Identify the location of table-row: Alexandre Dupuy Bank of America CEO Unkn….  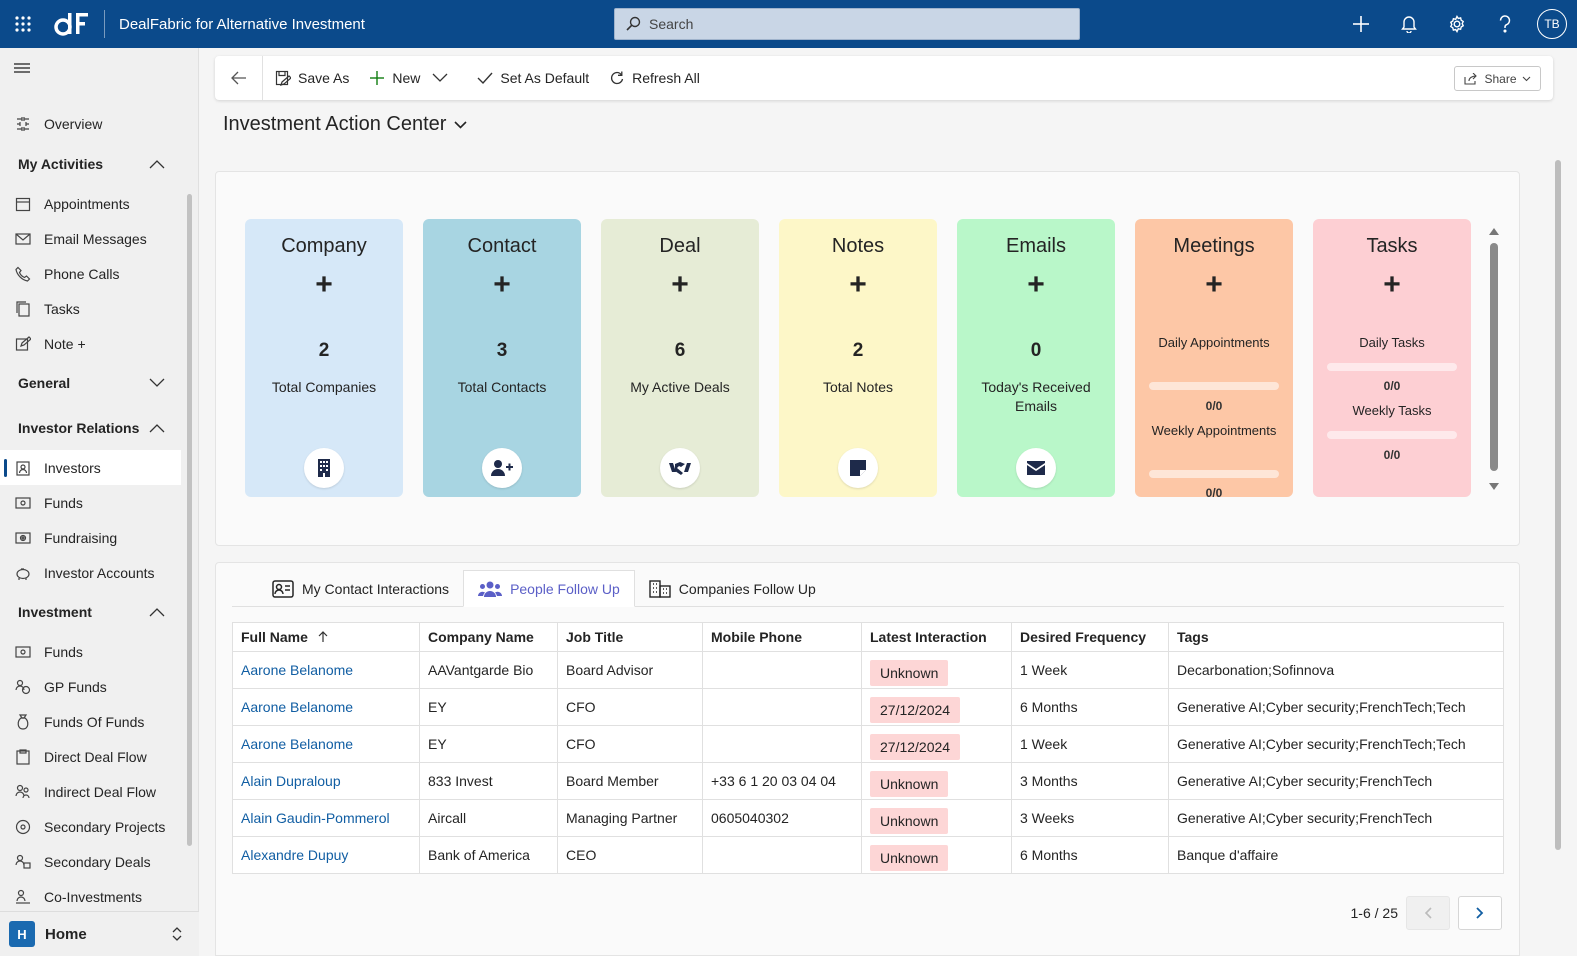
(868, 855).